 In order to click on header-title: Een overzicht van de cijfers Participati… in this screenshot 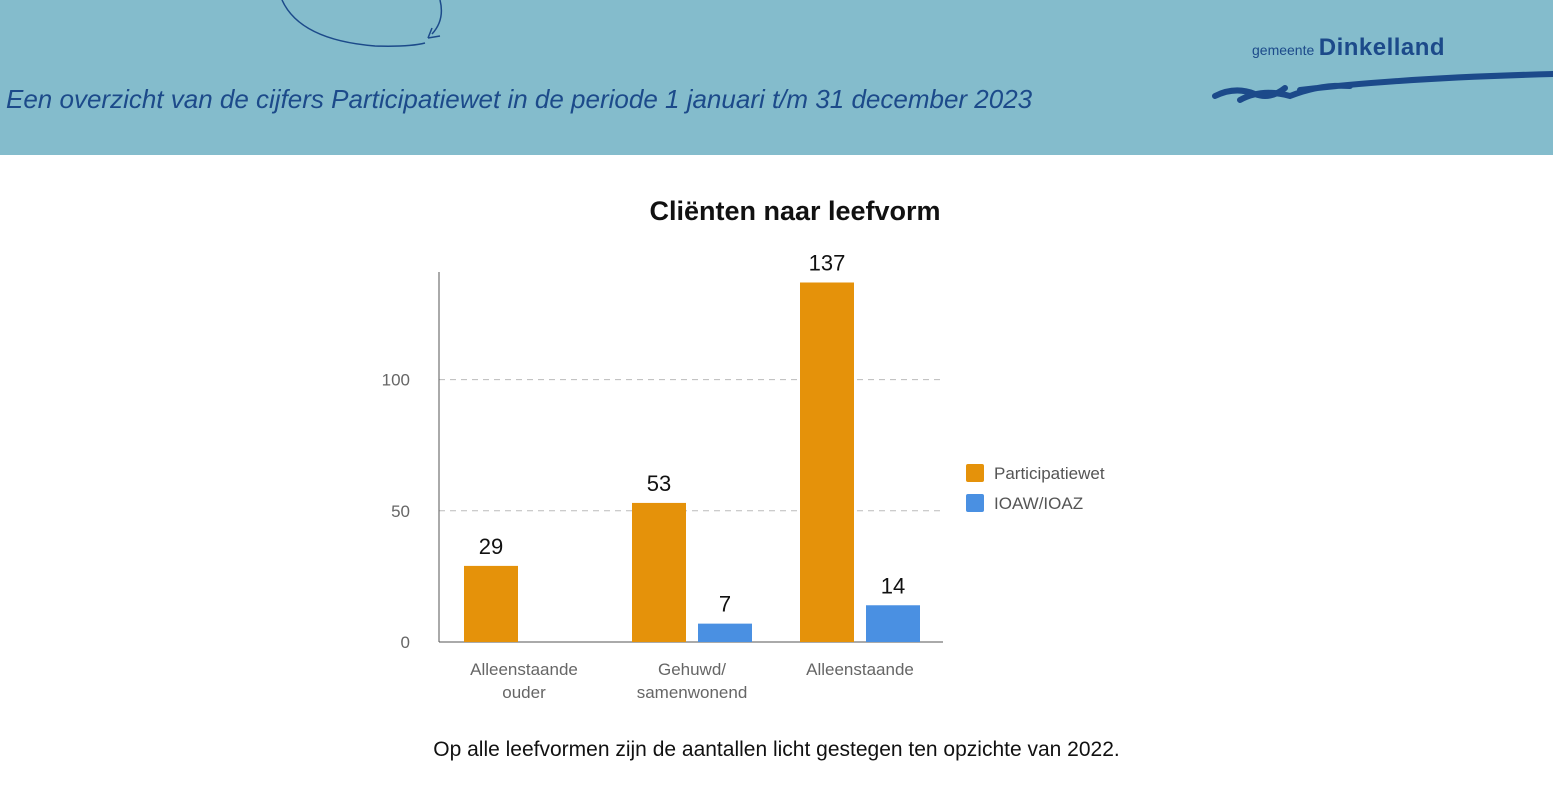, I will do `click(519, 99)`.